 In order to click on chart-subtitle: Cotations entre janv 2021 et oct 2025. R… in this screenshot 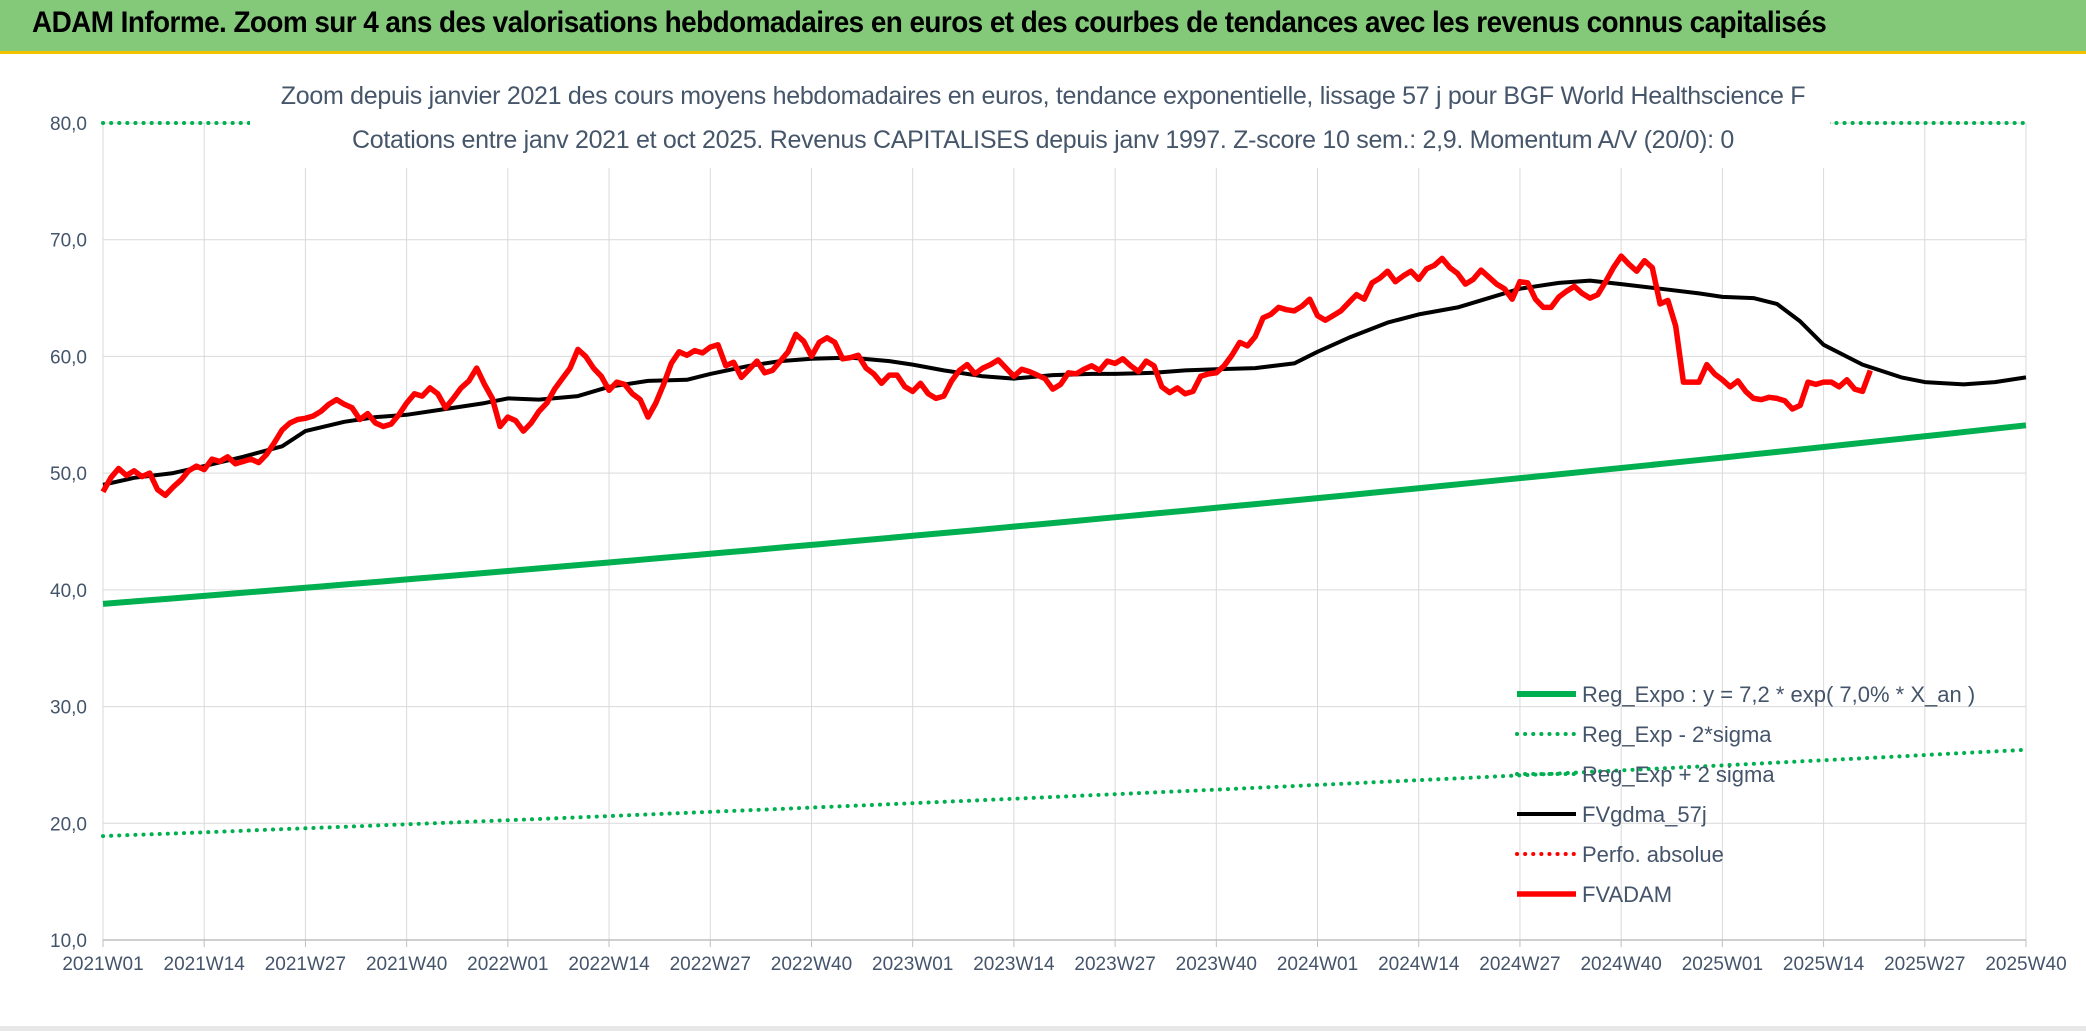, I will do `click(1043, 140)`.